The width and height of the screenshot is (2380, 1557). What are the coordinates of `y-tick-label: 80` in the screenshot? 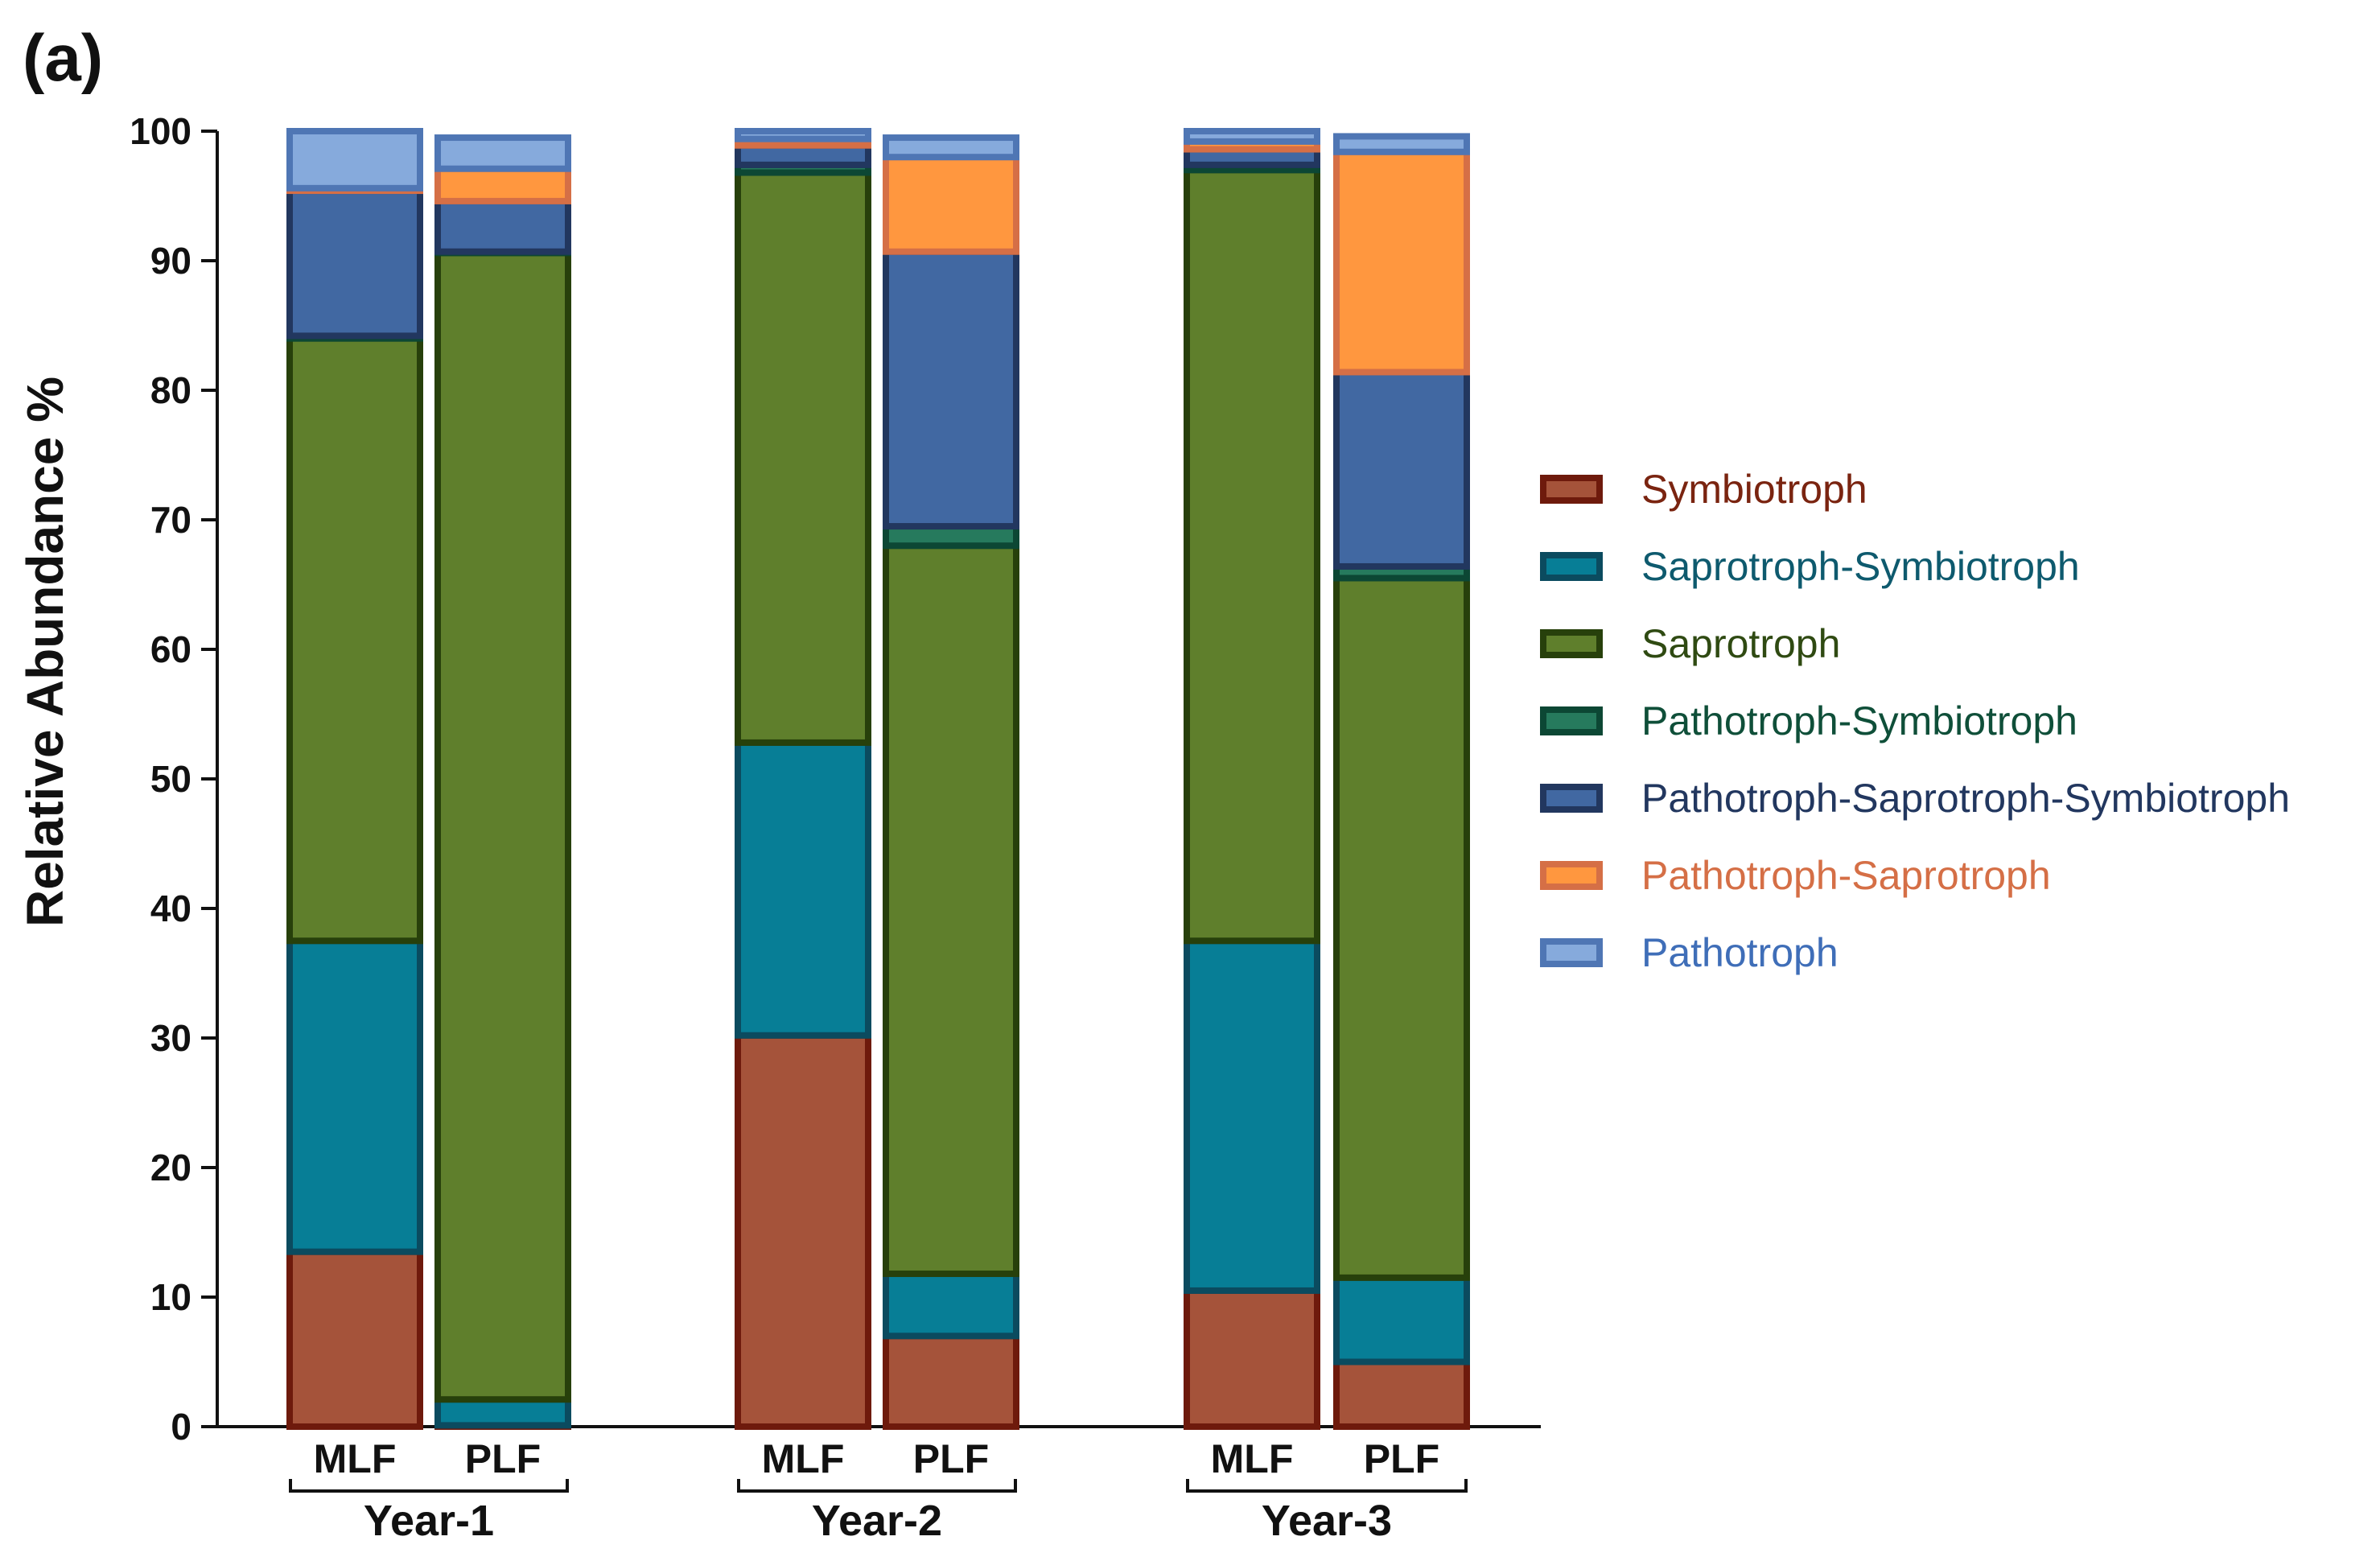 It's located at (171, 390).